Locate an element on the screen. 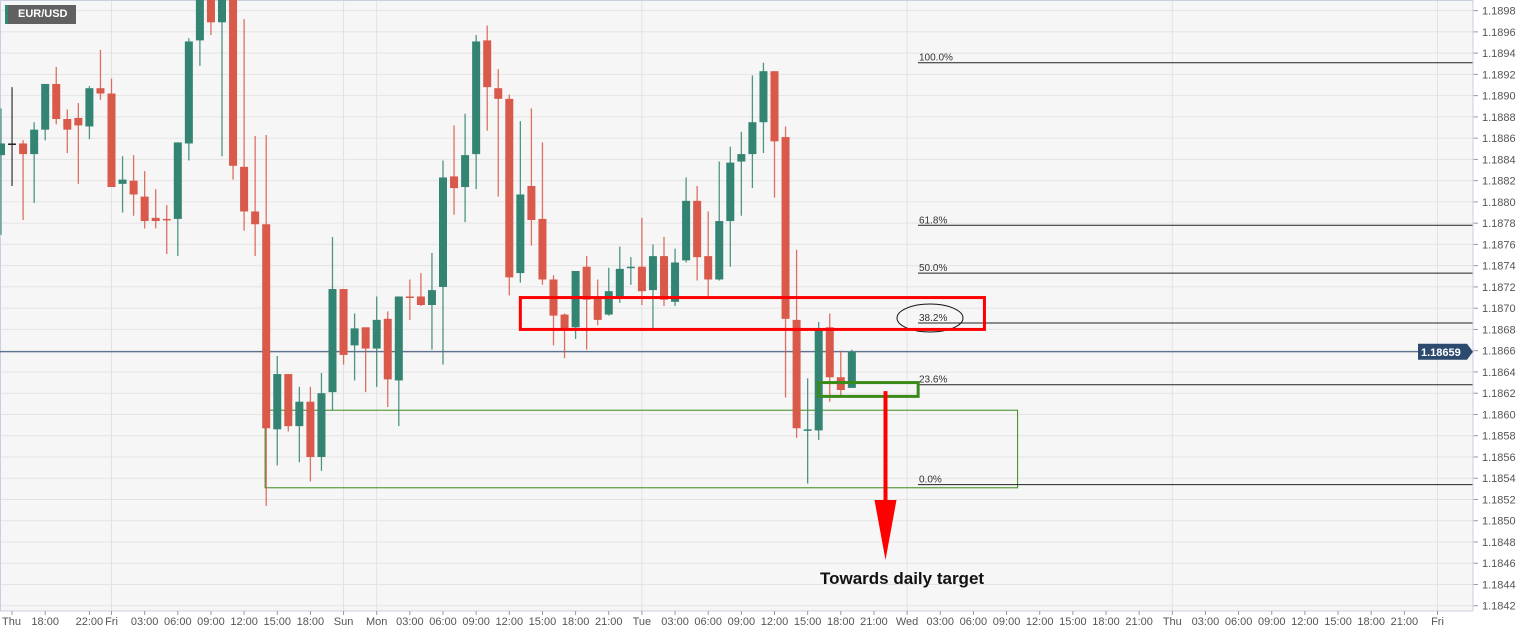  zones is located at coordinates (641, 449).